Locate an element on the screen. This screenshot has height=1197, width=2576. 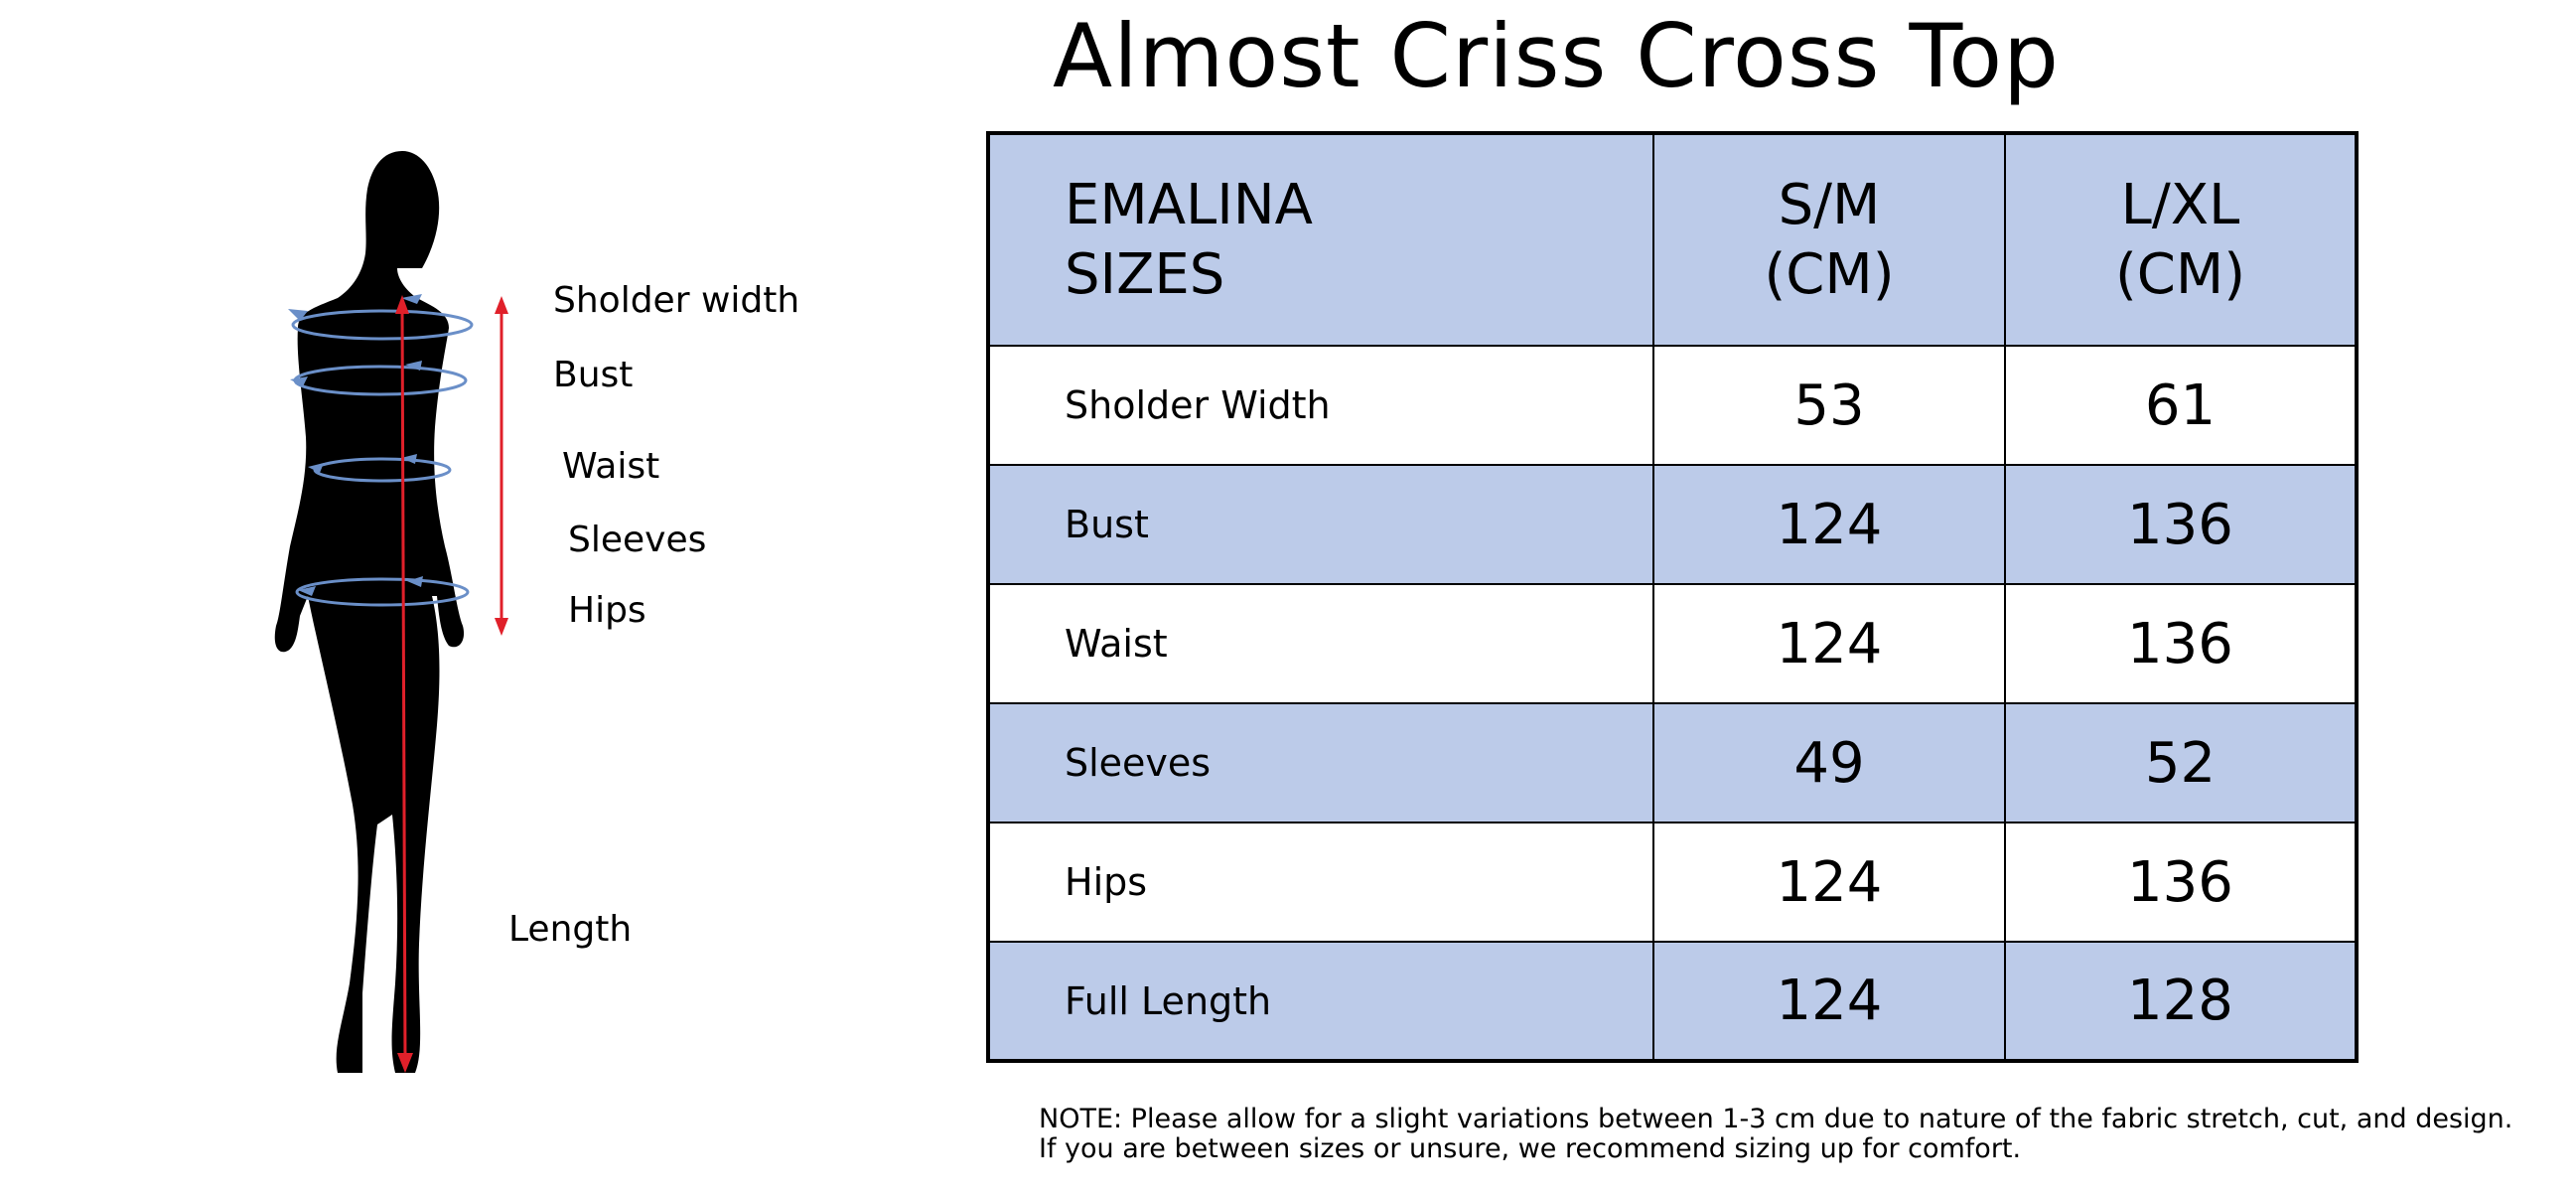
table-header-row: EMALINA SIZES S/M (CM) L/XL (CM) is located at coordinates (1672, 240).